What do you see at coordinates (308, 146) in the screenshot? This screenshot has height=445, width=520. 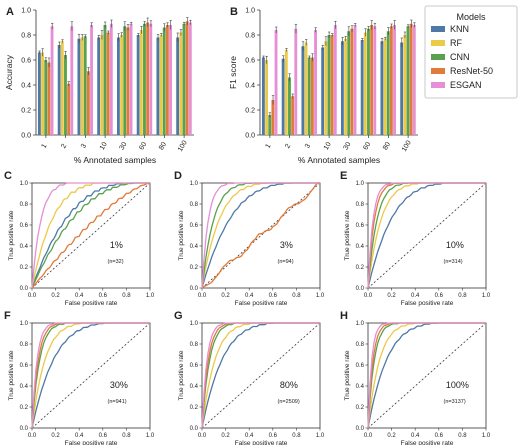 I see `x-tick-label: 3` at bounding box center [308, 146].